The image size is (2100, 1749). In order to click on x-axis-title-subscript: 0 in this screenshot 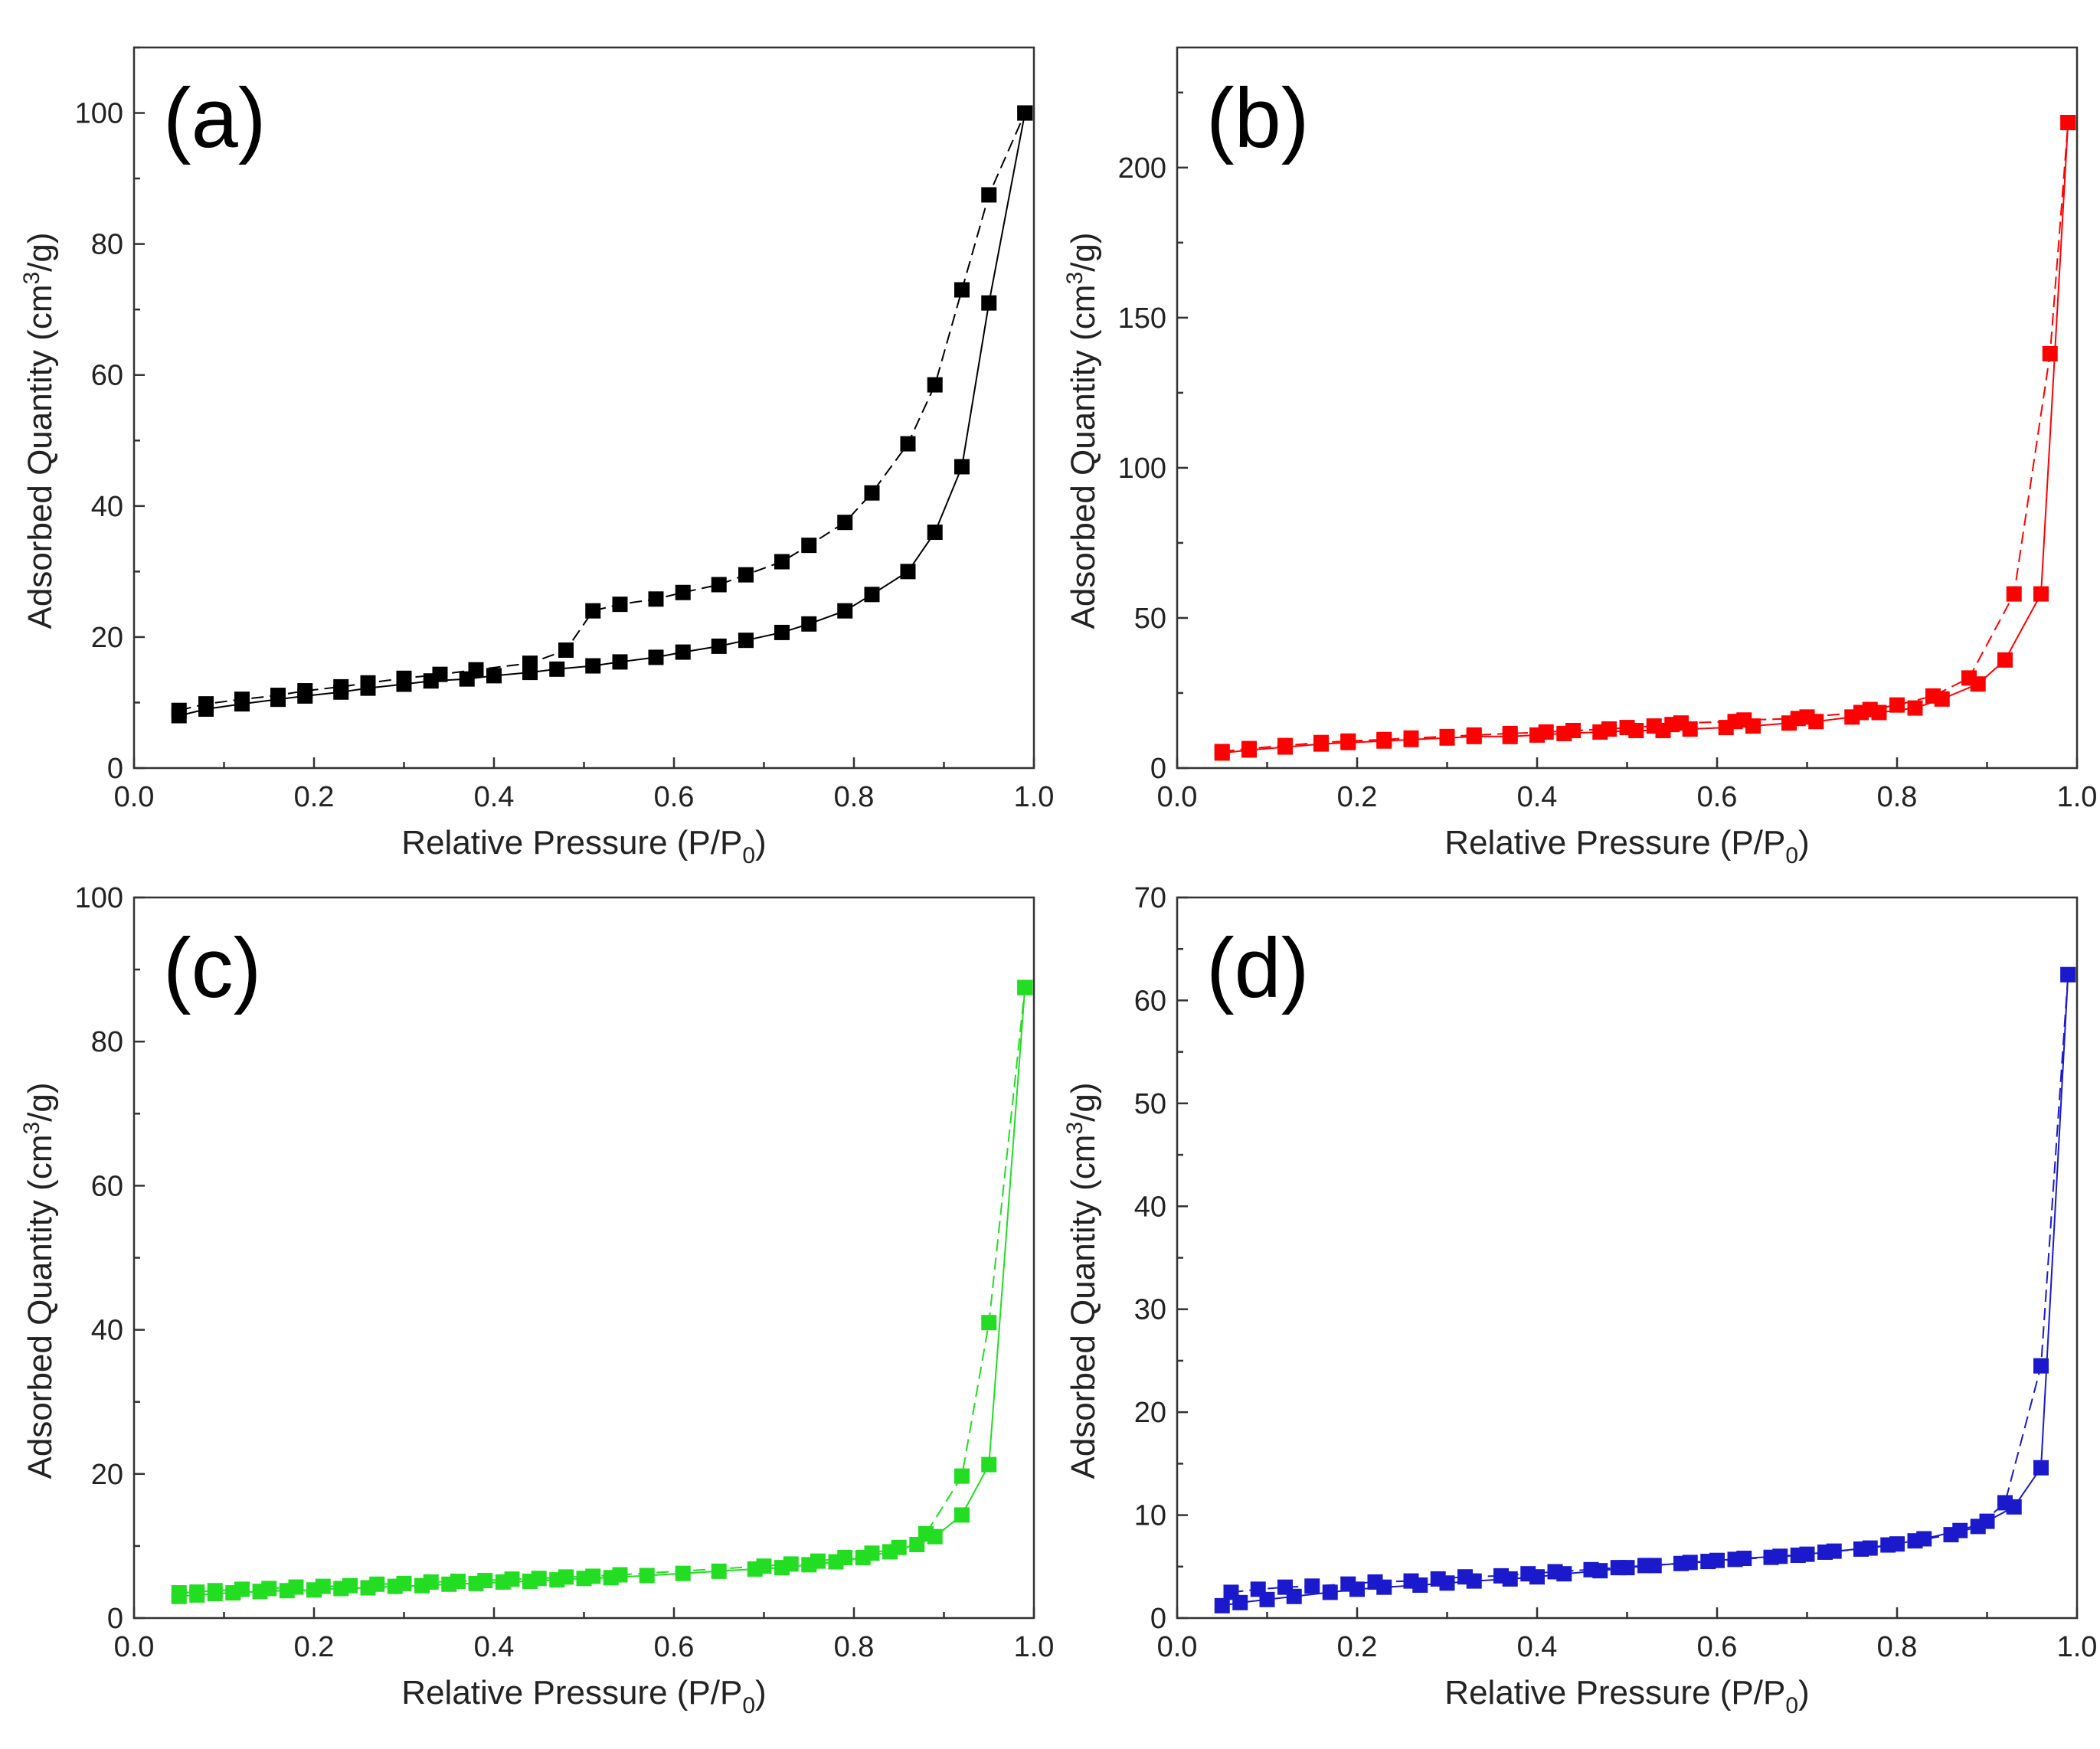, I will do `click(748, 855)`.